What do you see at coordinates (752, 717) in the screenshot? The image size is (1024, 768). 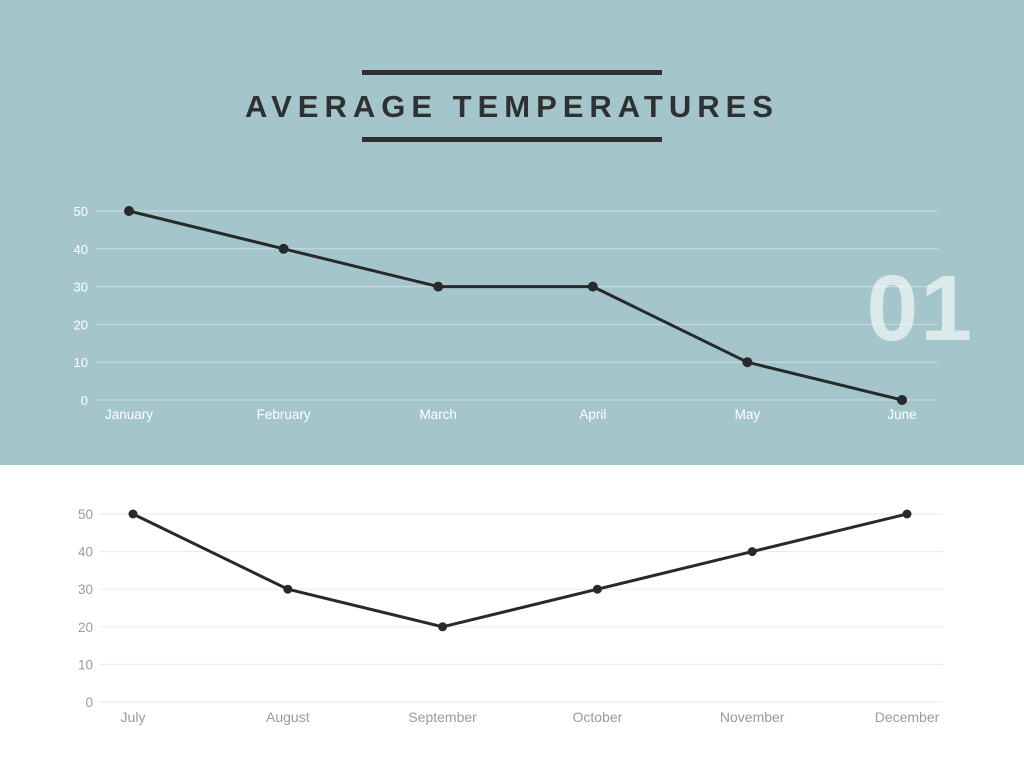 I see `x-category-label: November` at bounding box center [752, 717].